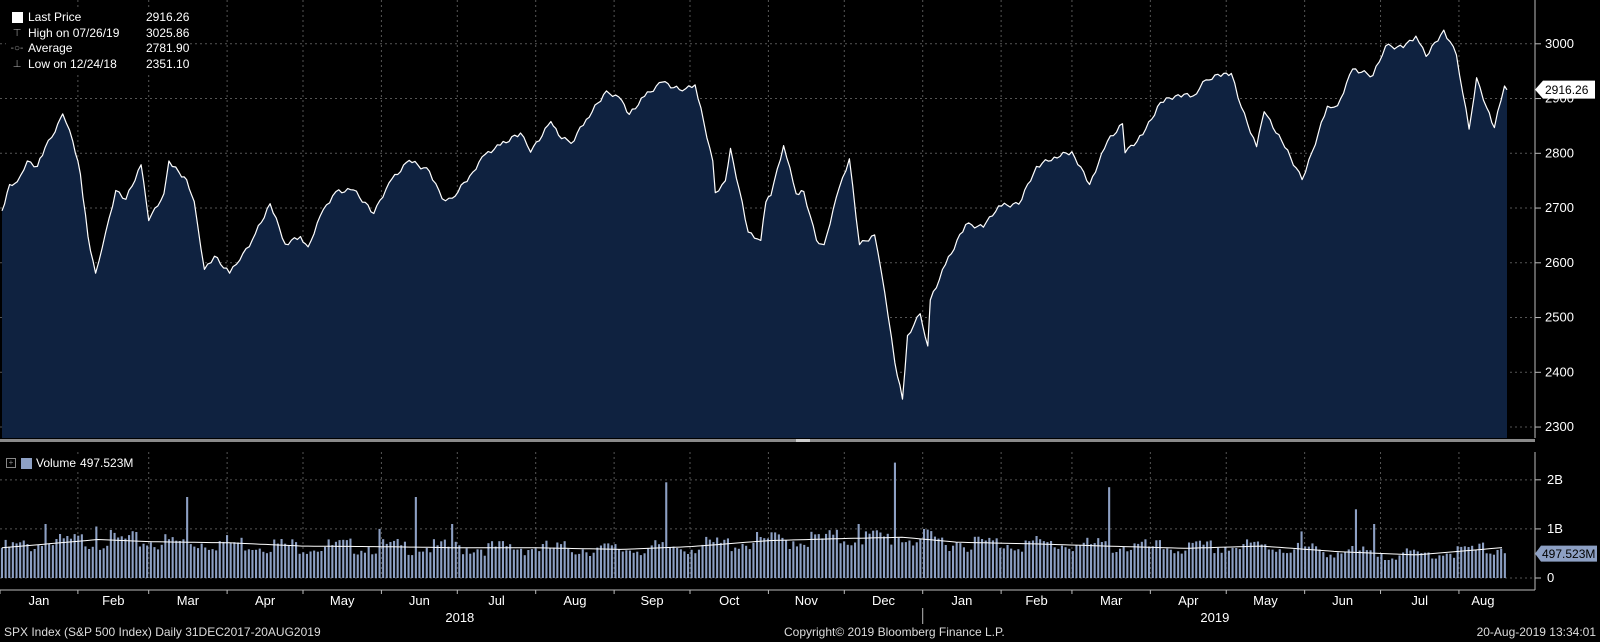 This screenshot has width=1600, height=642. What do you see at coordinates (50, 48) in the screenshot?
I see `legend-label: Average` at bounding box center [50, 48].